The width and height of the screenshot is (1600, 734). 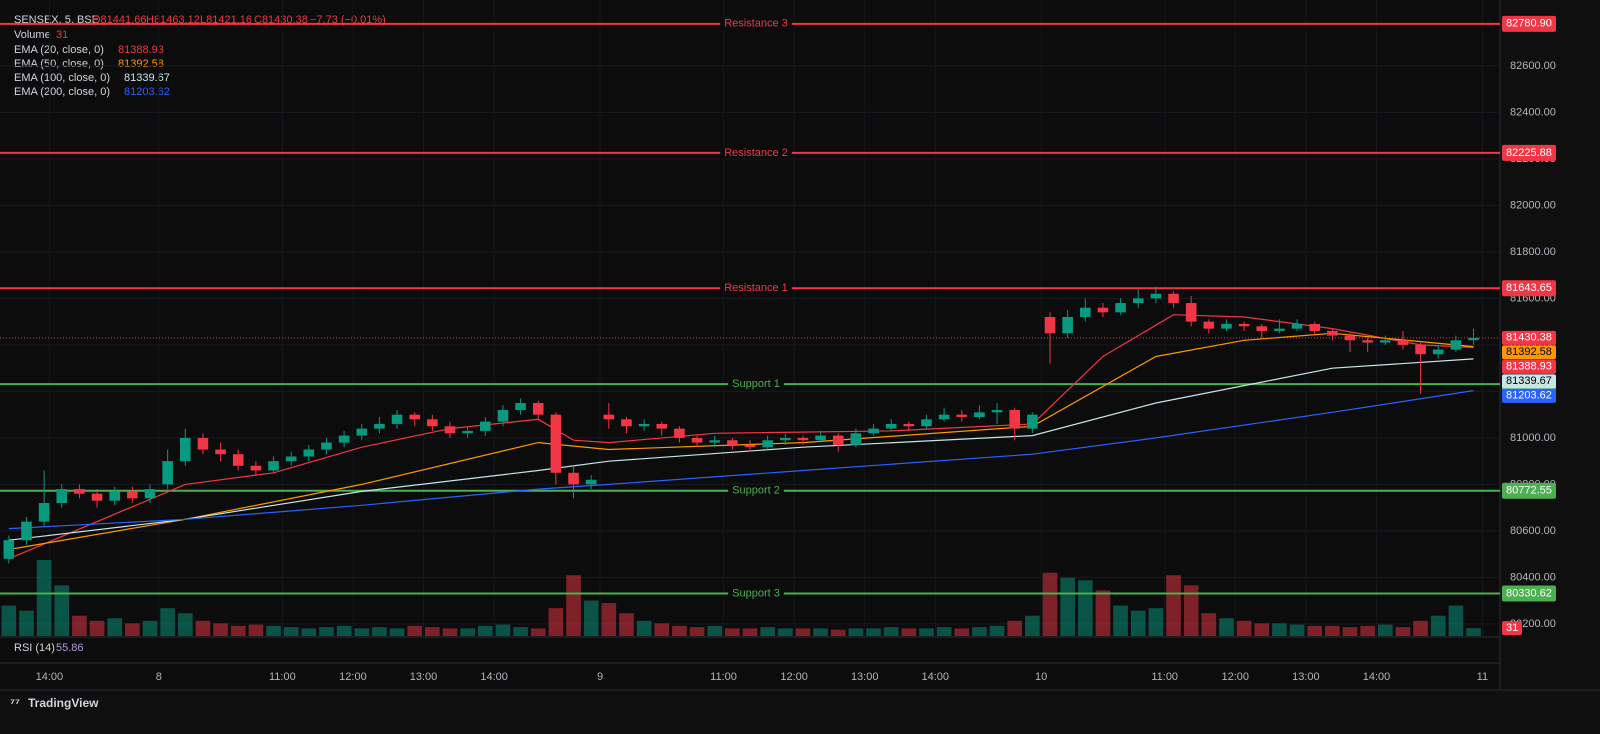 I want to click on legend-value: 81388.93, so click(x=141, y=50).